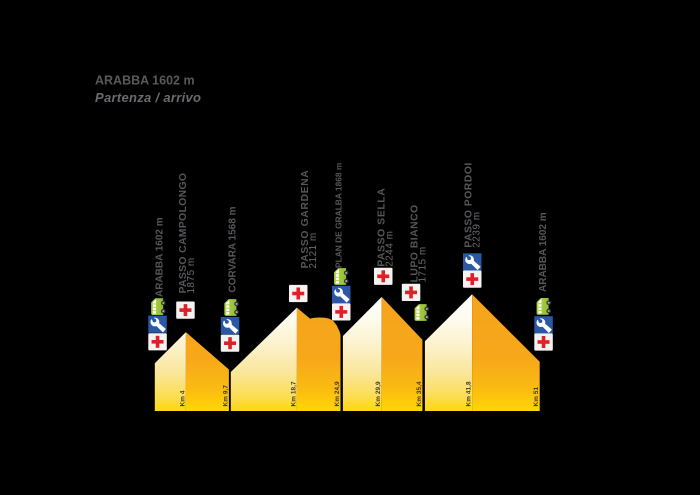 This screenshot has height=495, width=700. I want to click on km-marker: Km 9,7, so click(225, 396).